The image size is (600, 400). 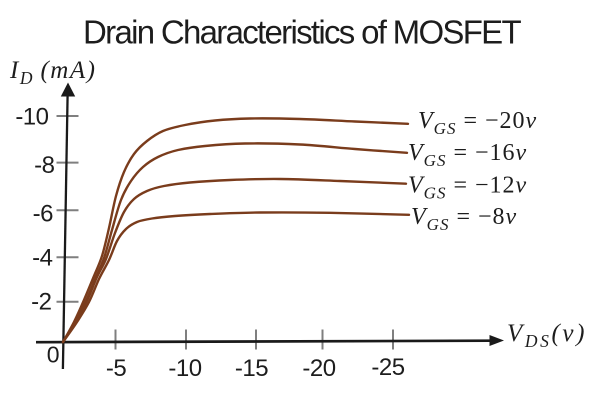 I want to click on svg-text: -25, so click(x=387, y=367).